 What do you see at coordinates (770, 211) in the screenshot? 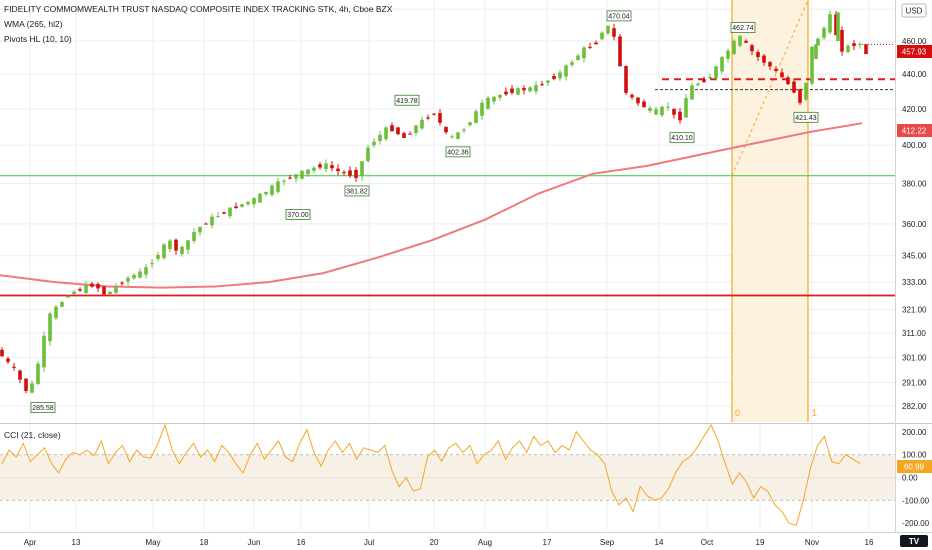
I see `date-range-highlight` at bounding box center [770, 211].